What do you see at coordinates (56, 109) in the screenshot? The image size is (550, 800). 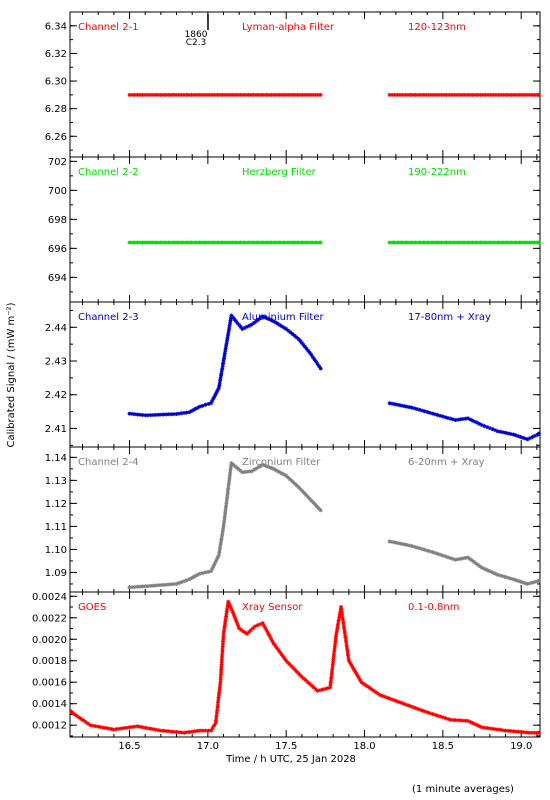 I see `y-tick-label: 6.28` at bounding box center [56, 109].